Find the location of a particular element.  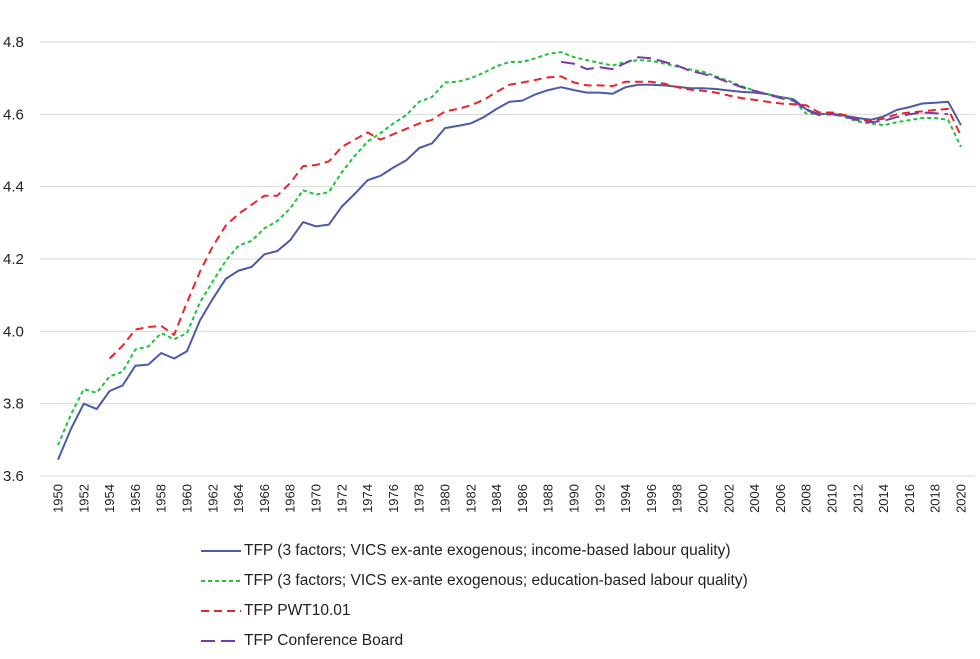

legend-item: TFP Conference Board is located at coordinates (474, 641).